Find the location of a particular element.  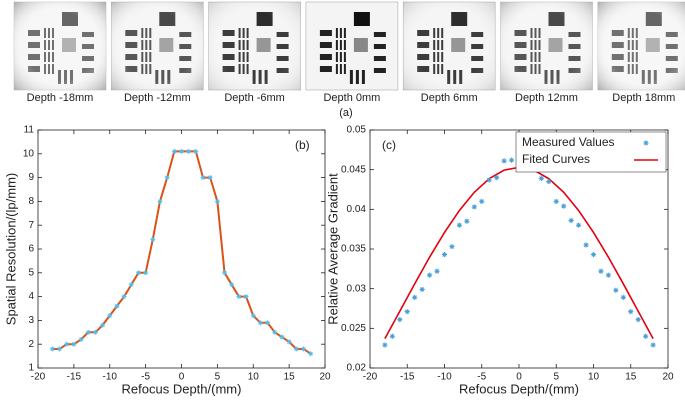

y-tick-label: 1 is located at coordinates (31, 368).